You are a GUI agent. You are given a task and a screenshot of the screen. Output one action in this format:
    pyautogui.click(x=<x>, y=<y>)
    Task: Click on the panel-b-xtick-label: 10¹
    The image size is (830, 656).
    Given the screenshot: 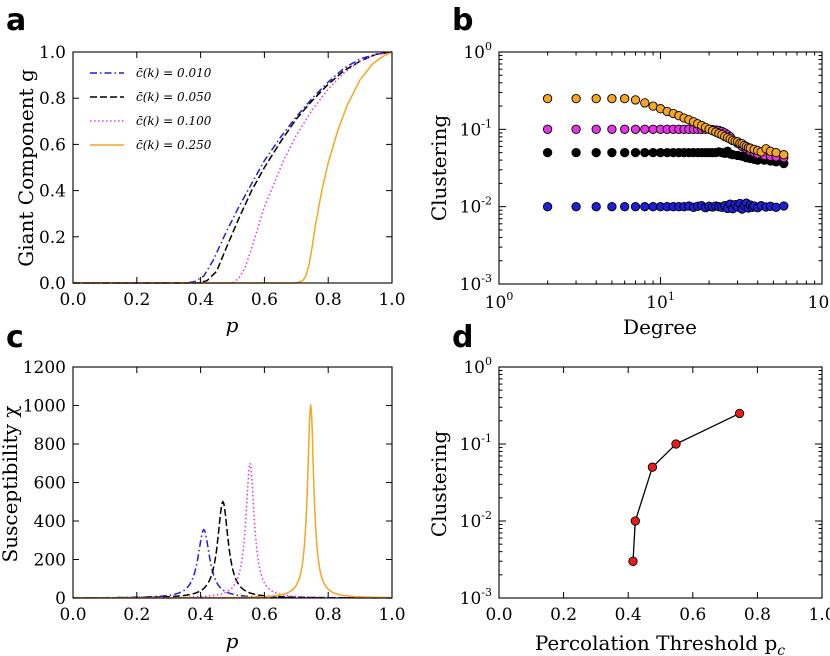 What is the action you would take?
    pyautogui.click(x=660, y=301)
    